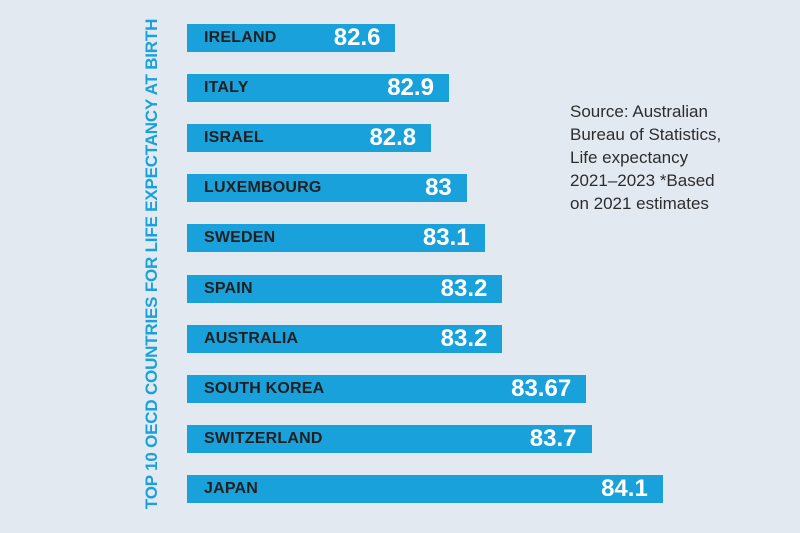 This screenshot has width=800, height=533. I want to click on bar-sweden: SWEDEN 83.1, so click(336, 238).